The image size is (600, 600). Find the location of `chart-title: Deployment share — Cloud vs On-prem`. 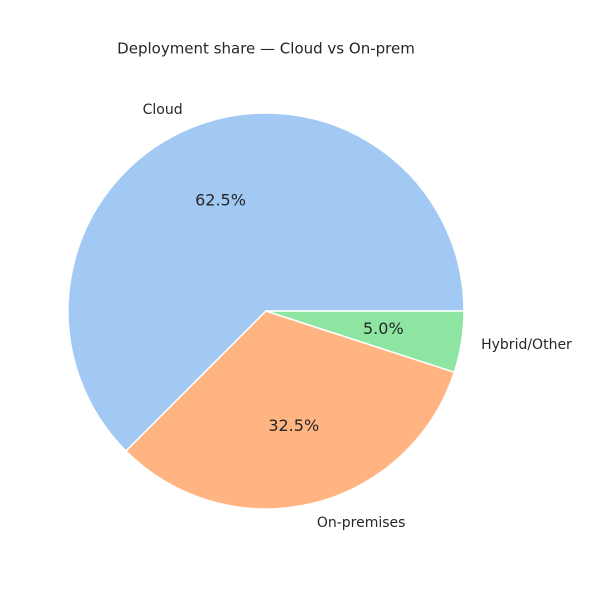

chart-title: Deployment share — Cloud vs On-prem is located at coordinates (266, 49).